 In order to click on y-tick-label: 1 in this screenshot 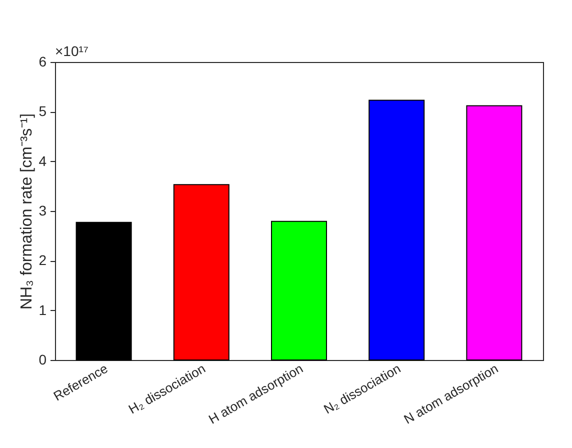, I will do `click(42, 310)`.